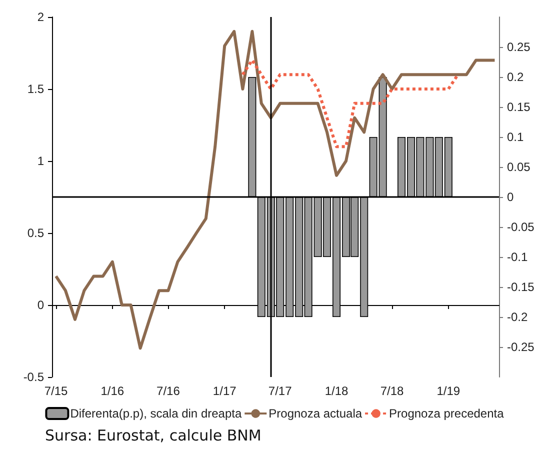  I want to click on text: Sursa: Eurostat, calcule BNM, so click(153, 435).